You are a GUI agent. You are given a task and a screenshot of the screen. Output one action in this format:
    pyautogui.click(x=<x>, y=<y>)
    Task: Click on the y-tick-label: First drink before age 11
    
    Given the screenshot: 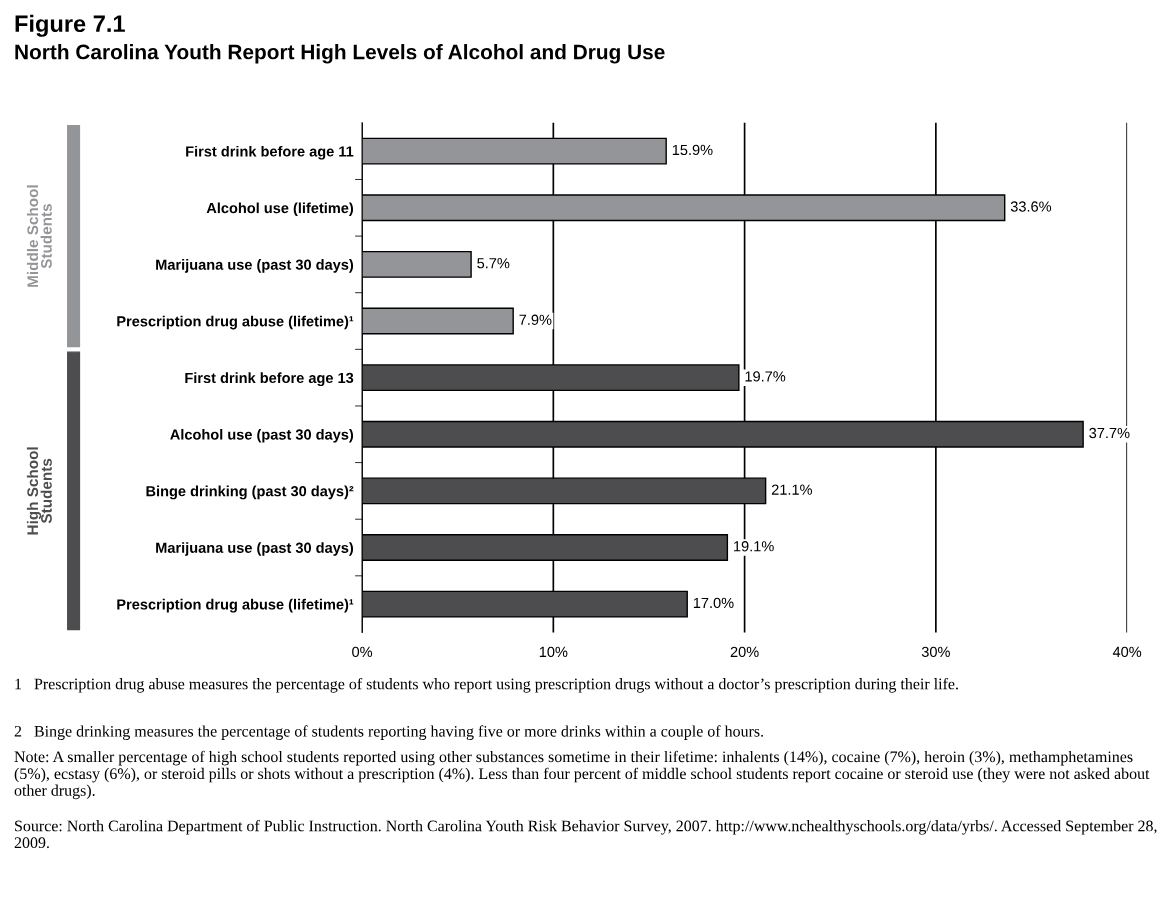 What is the action you would take?
    pyautogui.click(x=270, y=152)
    